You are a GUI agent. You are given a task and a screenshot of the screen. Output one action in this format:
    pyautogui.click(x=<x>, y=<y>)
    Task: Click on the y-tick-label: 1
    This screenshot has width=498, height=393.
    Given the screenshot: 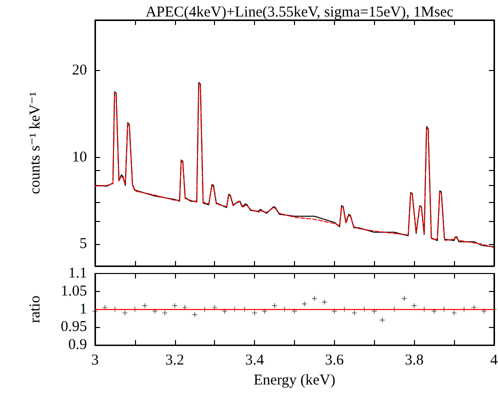 What is the action you would take?
    pyautogui.click(x=83, y=309)
    